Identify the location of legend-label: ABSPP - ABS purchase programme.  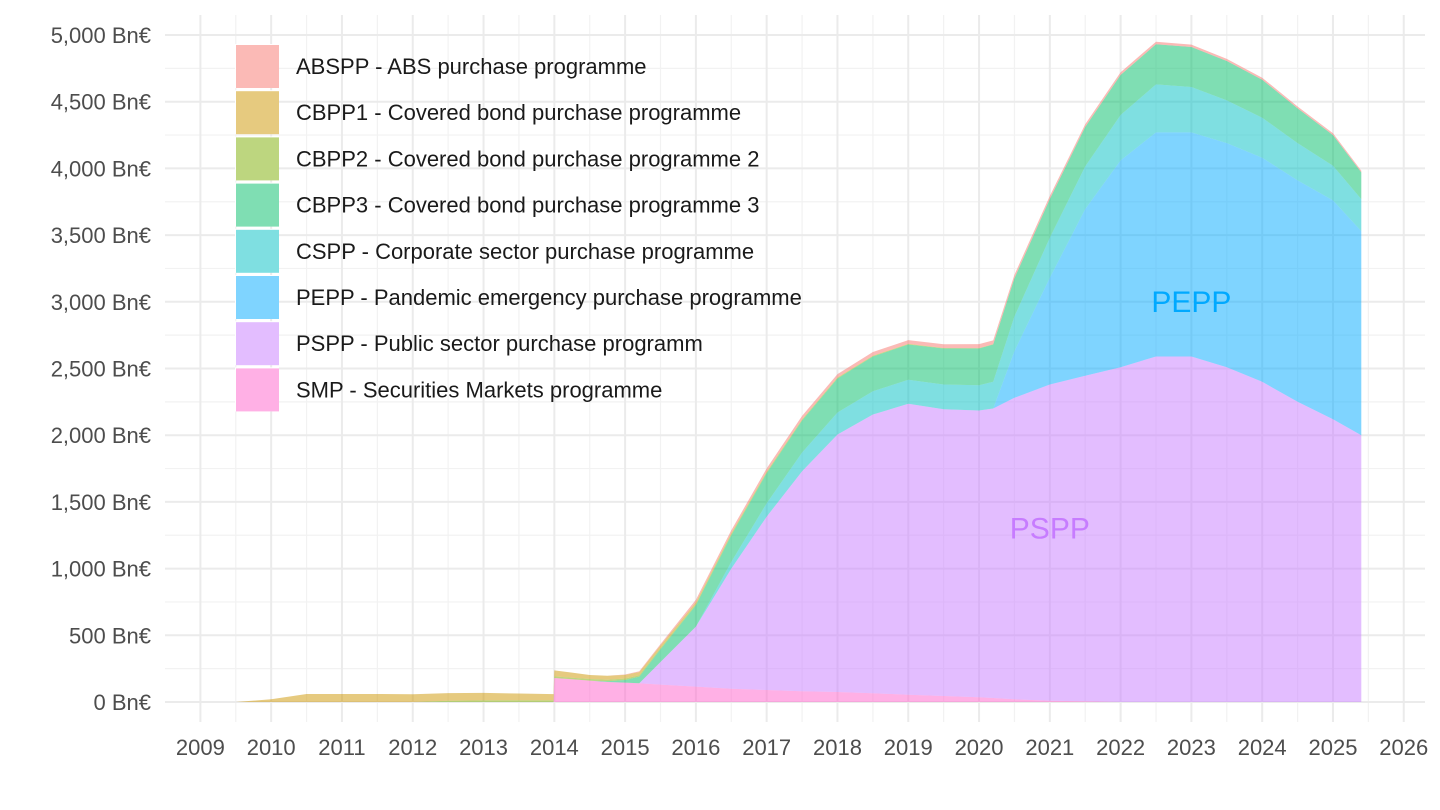
(471, 66).